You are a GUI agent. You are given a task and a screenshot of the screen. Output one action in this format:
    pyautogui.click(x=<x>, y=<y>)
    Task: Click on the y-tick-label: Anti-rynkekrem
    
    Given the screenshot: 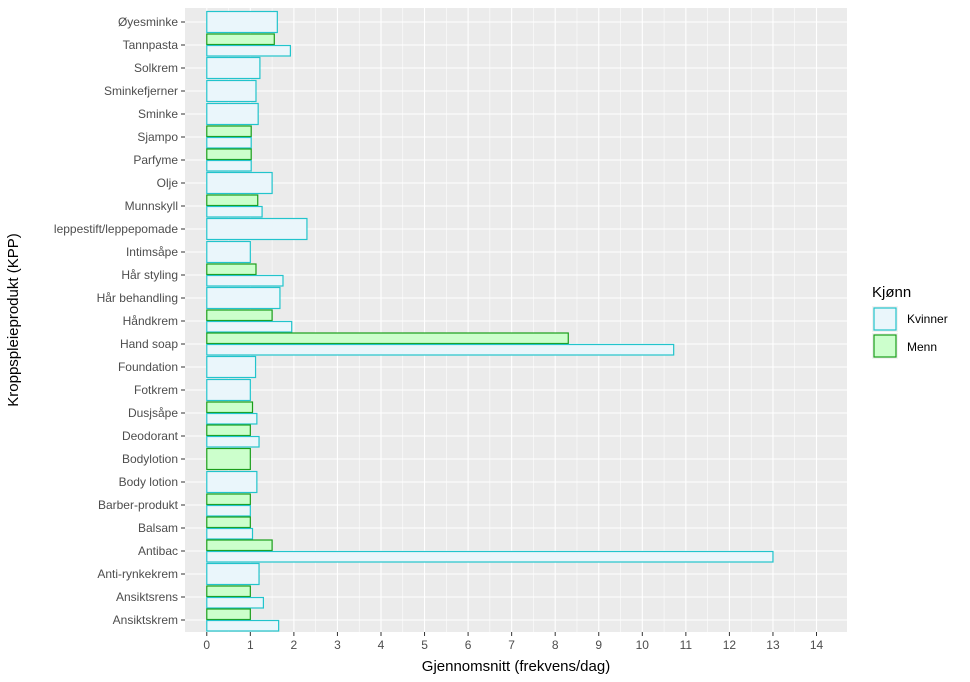 What is the action you would take?
    pyautogui.click(x=137, y=574)
    